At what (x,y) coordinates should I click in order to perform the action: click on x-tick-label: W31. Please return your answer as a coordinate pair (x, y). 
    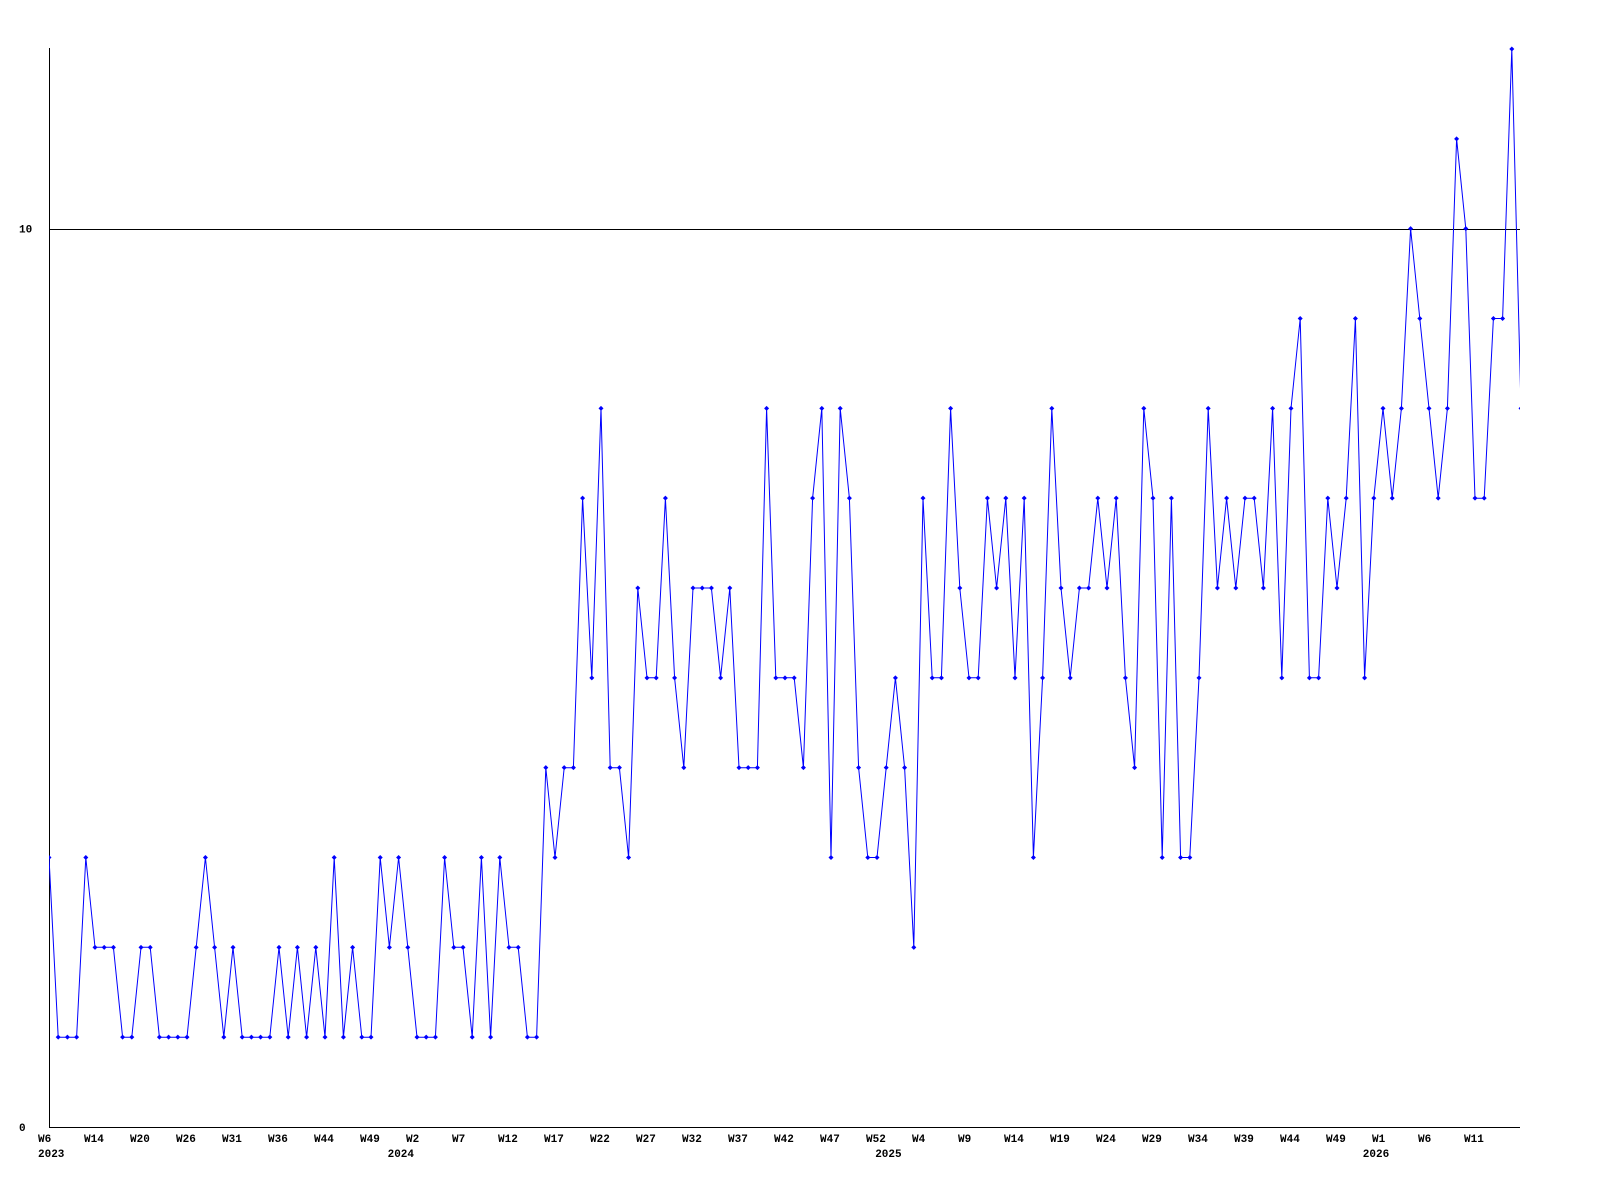
    Looking at the image, I should click on (232, 1140).